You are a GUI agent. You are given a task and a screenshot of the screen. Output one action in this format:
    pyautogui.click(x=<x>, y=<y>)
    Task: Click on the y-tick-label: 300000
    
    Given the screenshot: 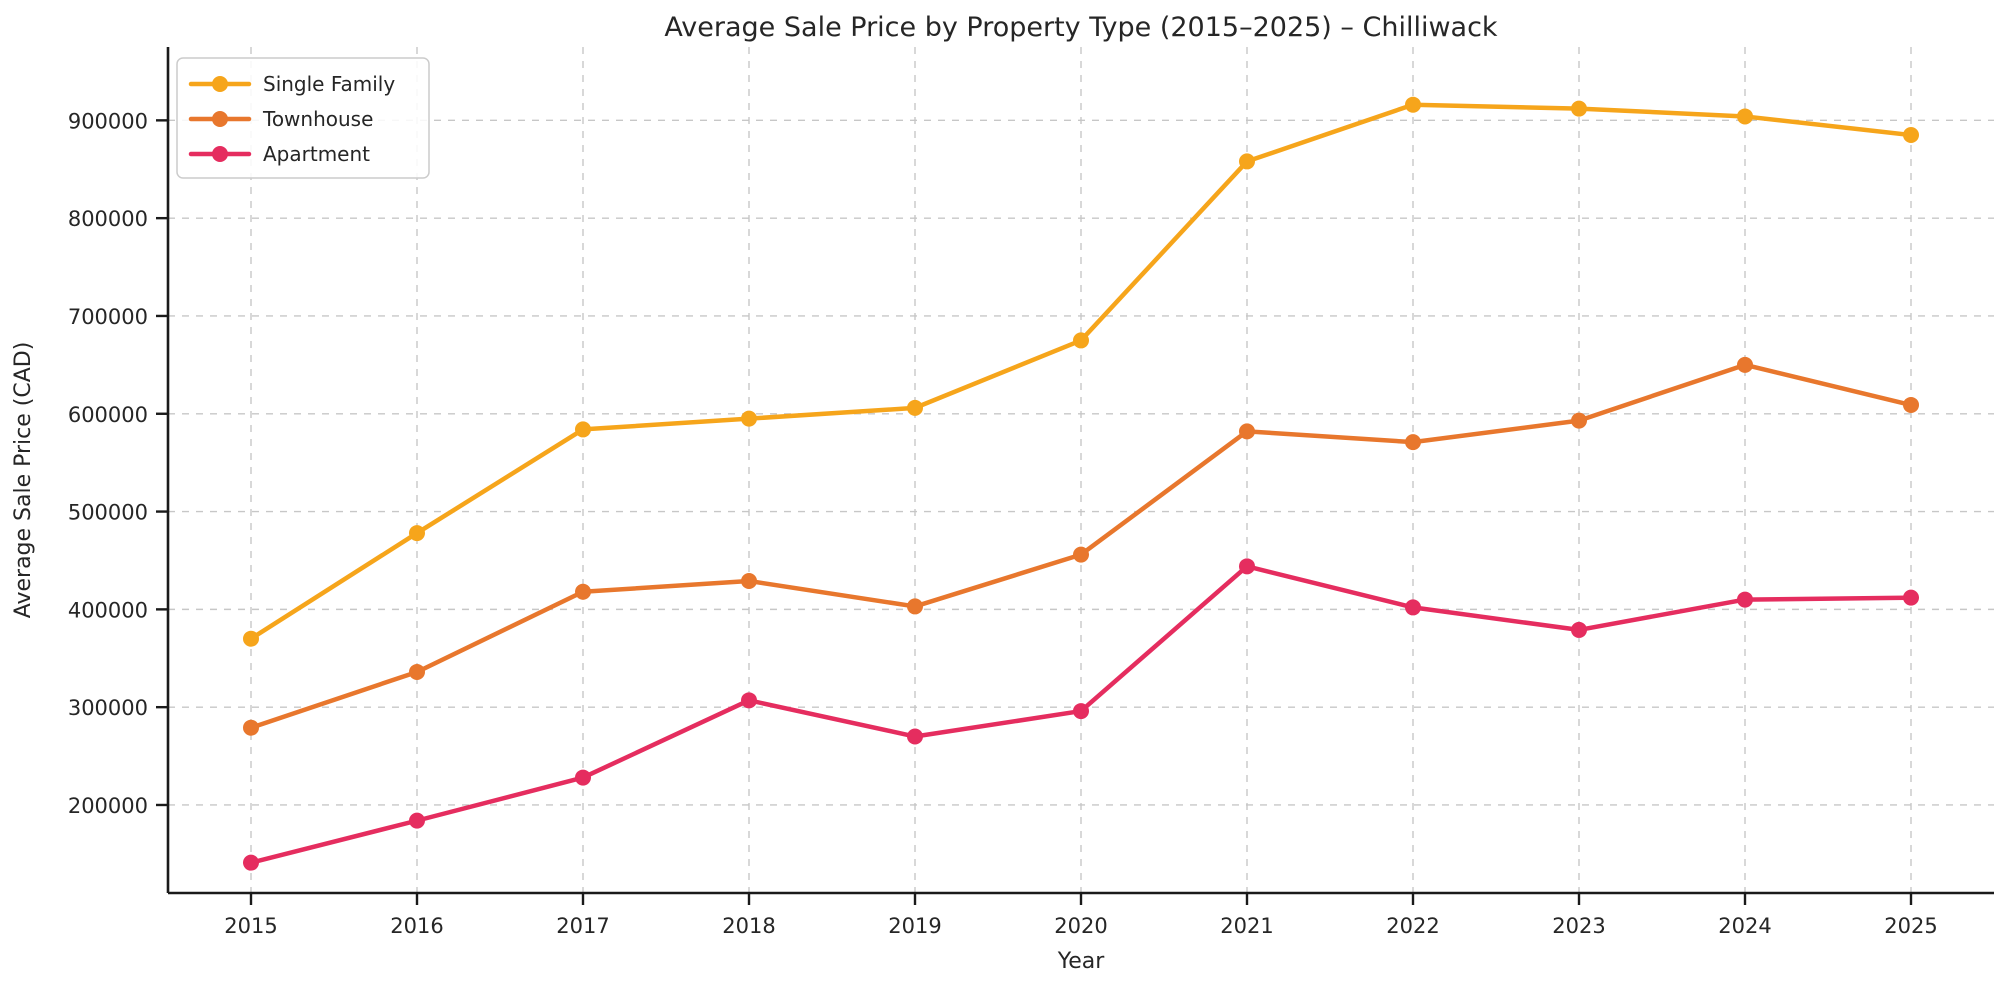 What is the action you would take?
    pyautogui.click(x=108, y=708)
    